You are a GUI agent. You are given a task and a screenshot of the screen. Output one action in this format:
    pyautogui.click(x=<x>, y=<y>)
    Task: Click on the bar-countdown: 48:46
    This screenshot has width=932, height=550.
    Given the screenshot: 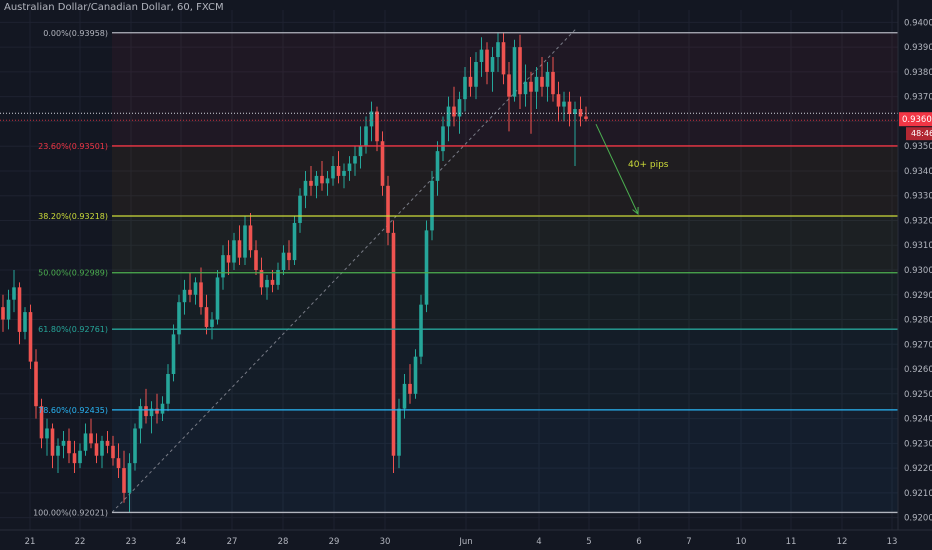 What is the action you would take?
    pyautogui.click(x=921, y=133)
    